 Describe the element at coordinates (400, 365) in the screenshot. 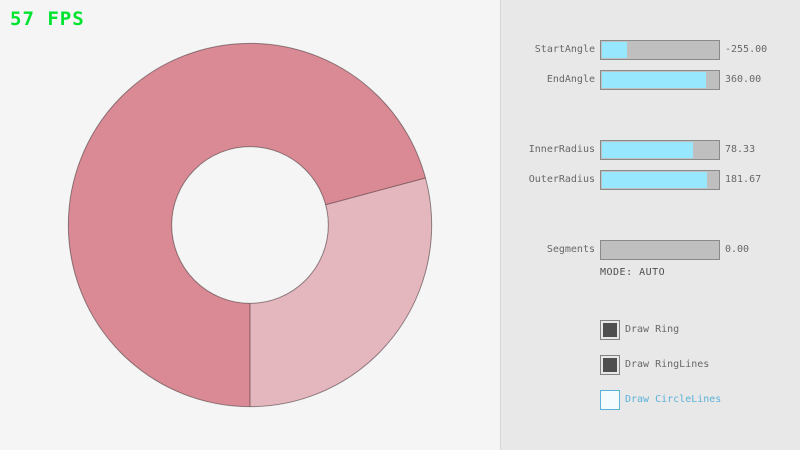

I see `draw-ringlines-row: Draw RingLines` at that location.